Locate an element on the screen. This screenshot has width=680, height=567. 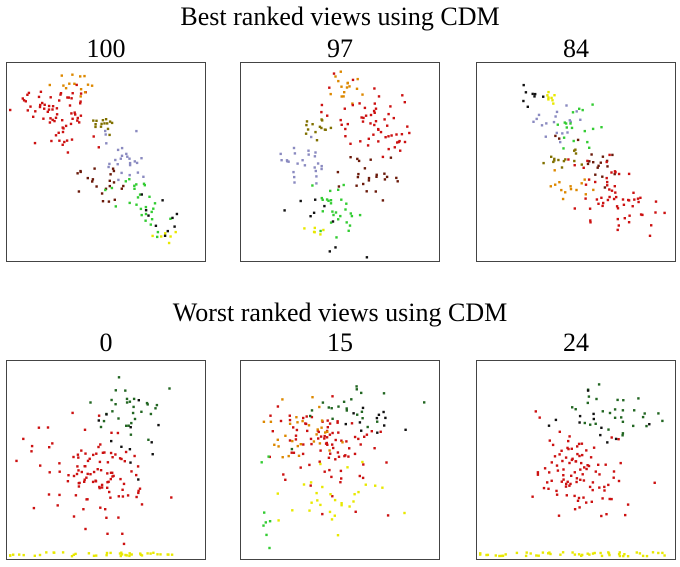
worst-section-title: Worst ranked views using CDM is located at coordinates (340, 312).